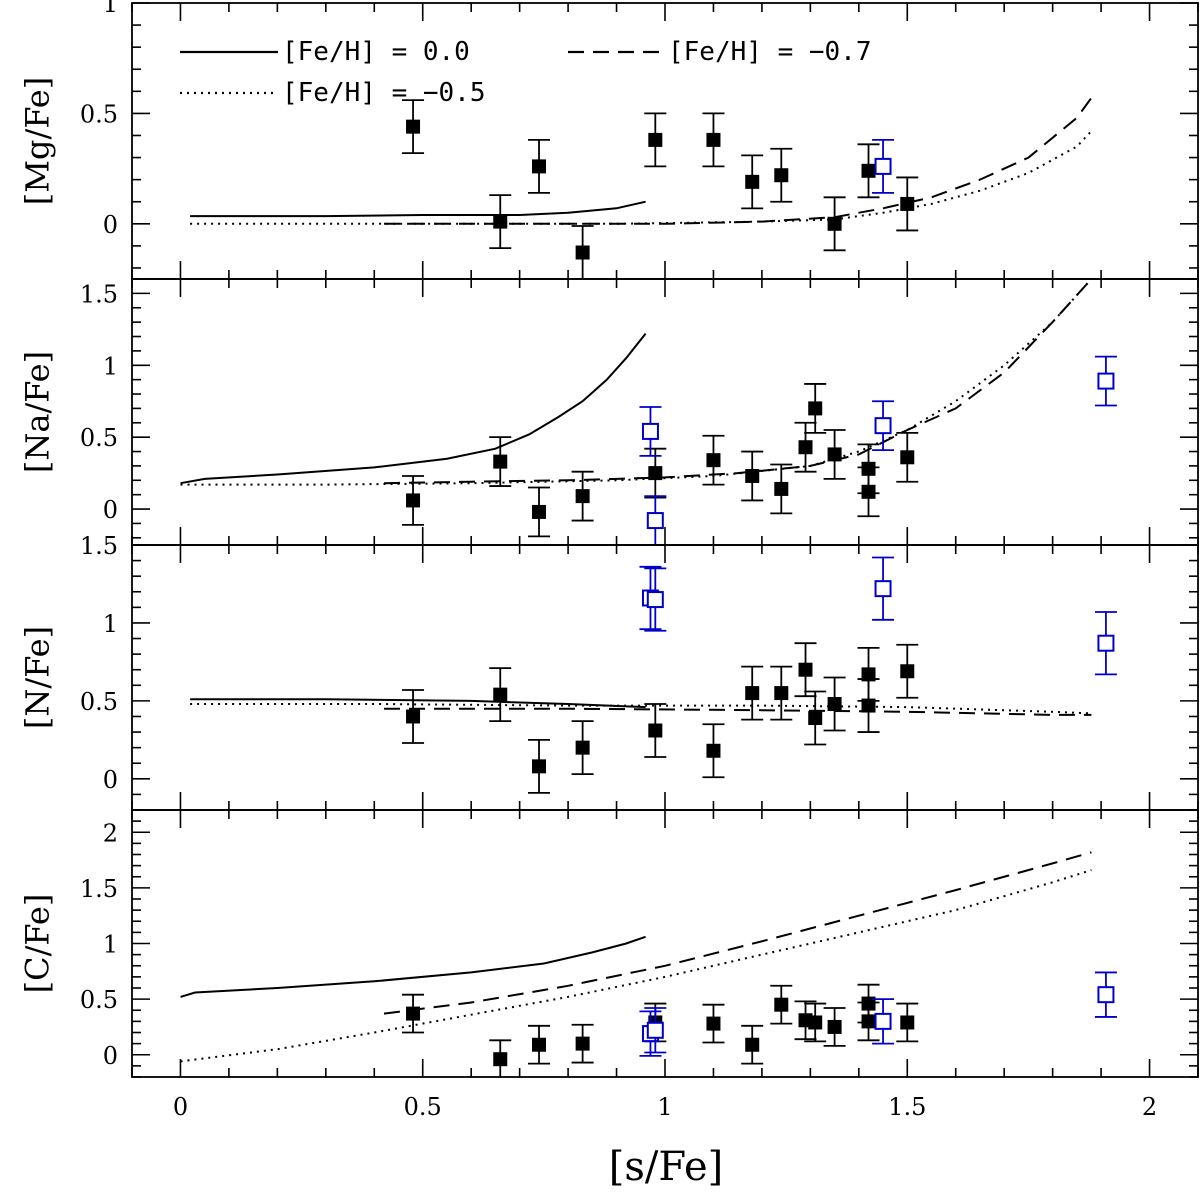 Image resolution: width=1200 pixels, height=1196 pixels. I want to click on x-tick-label: 1, so click(664, 1107).